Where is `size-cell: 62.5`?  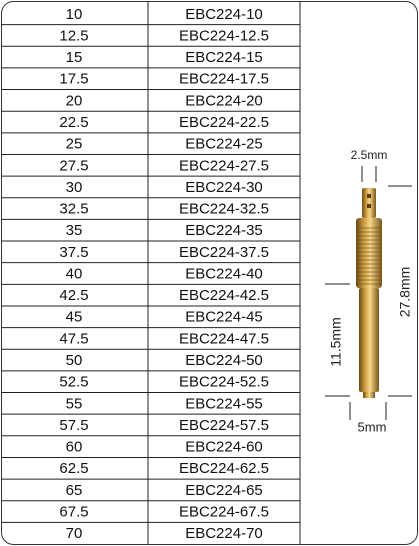 size-cell: 62.5 is located at coordinates (73, 468).